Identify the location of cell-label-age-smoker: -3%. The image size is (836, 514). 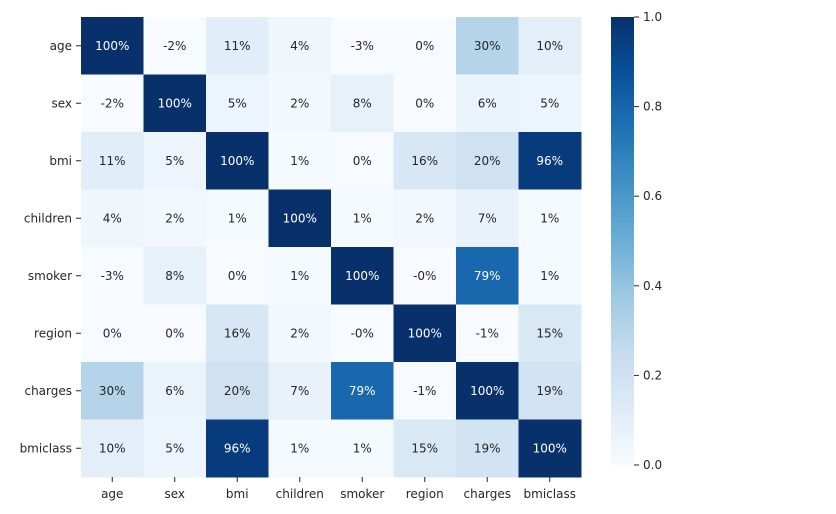
(362, 46).